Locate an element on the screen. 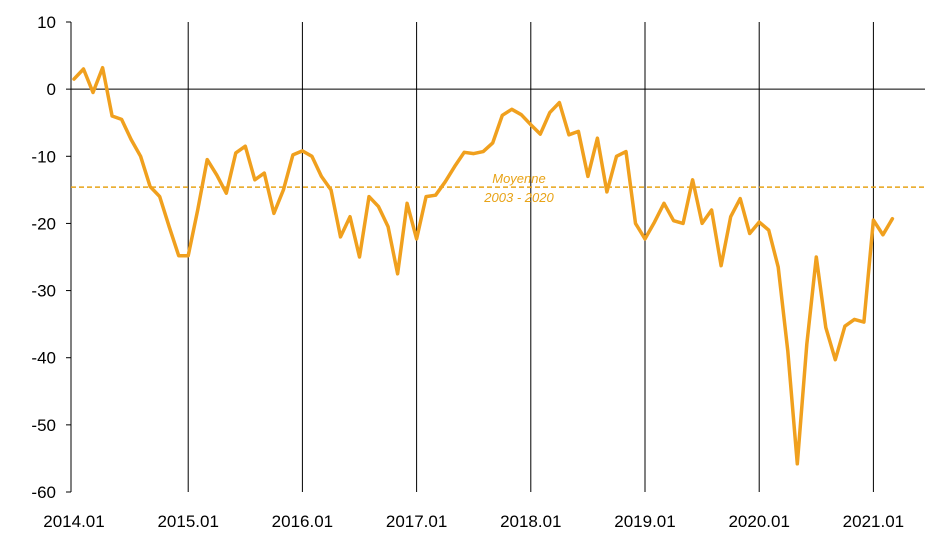  y-tick-labels: 10 0 -10 -20 -30 -40 -50 -60 is located at coordinates (43, 257).